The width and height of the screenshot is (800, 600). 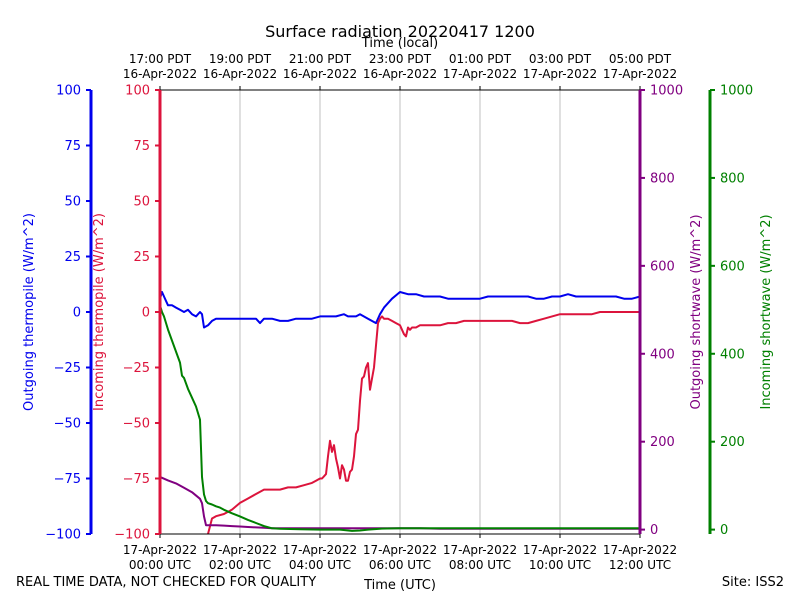 I want to click on x-tick-label-utc-time: 06:00 UTC, so click(x=400, y=565).